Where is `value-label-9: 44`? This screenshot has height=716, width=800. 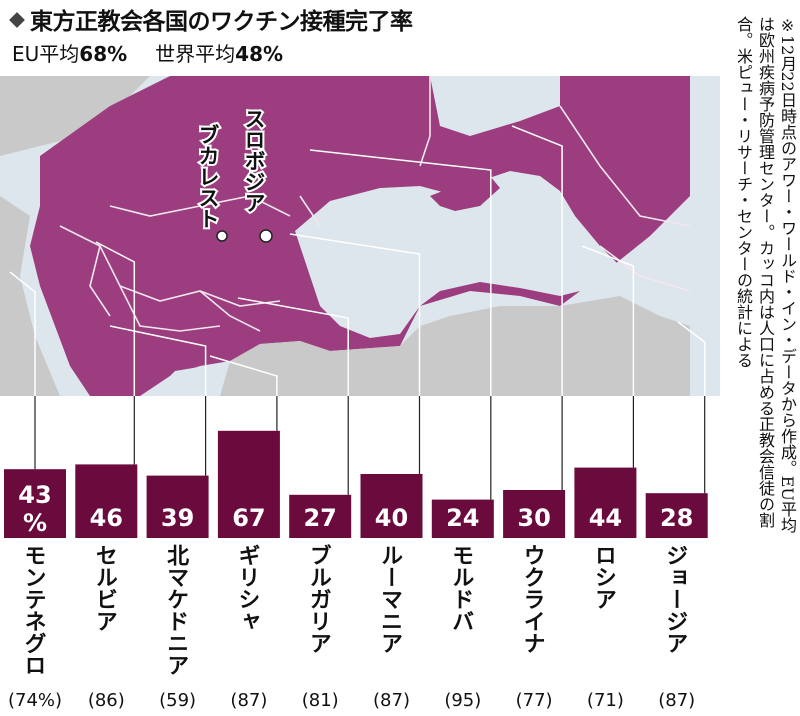
value-label-9: 44 is located at coordinates (605, 518).